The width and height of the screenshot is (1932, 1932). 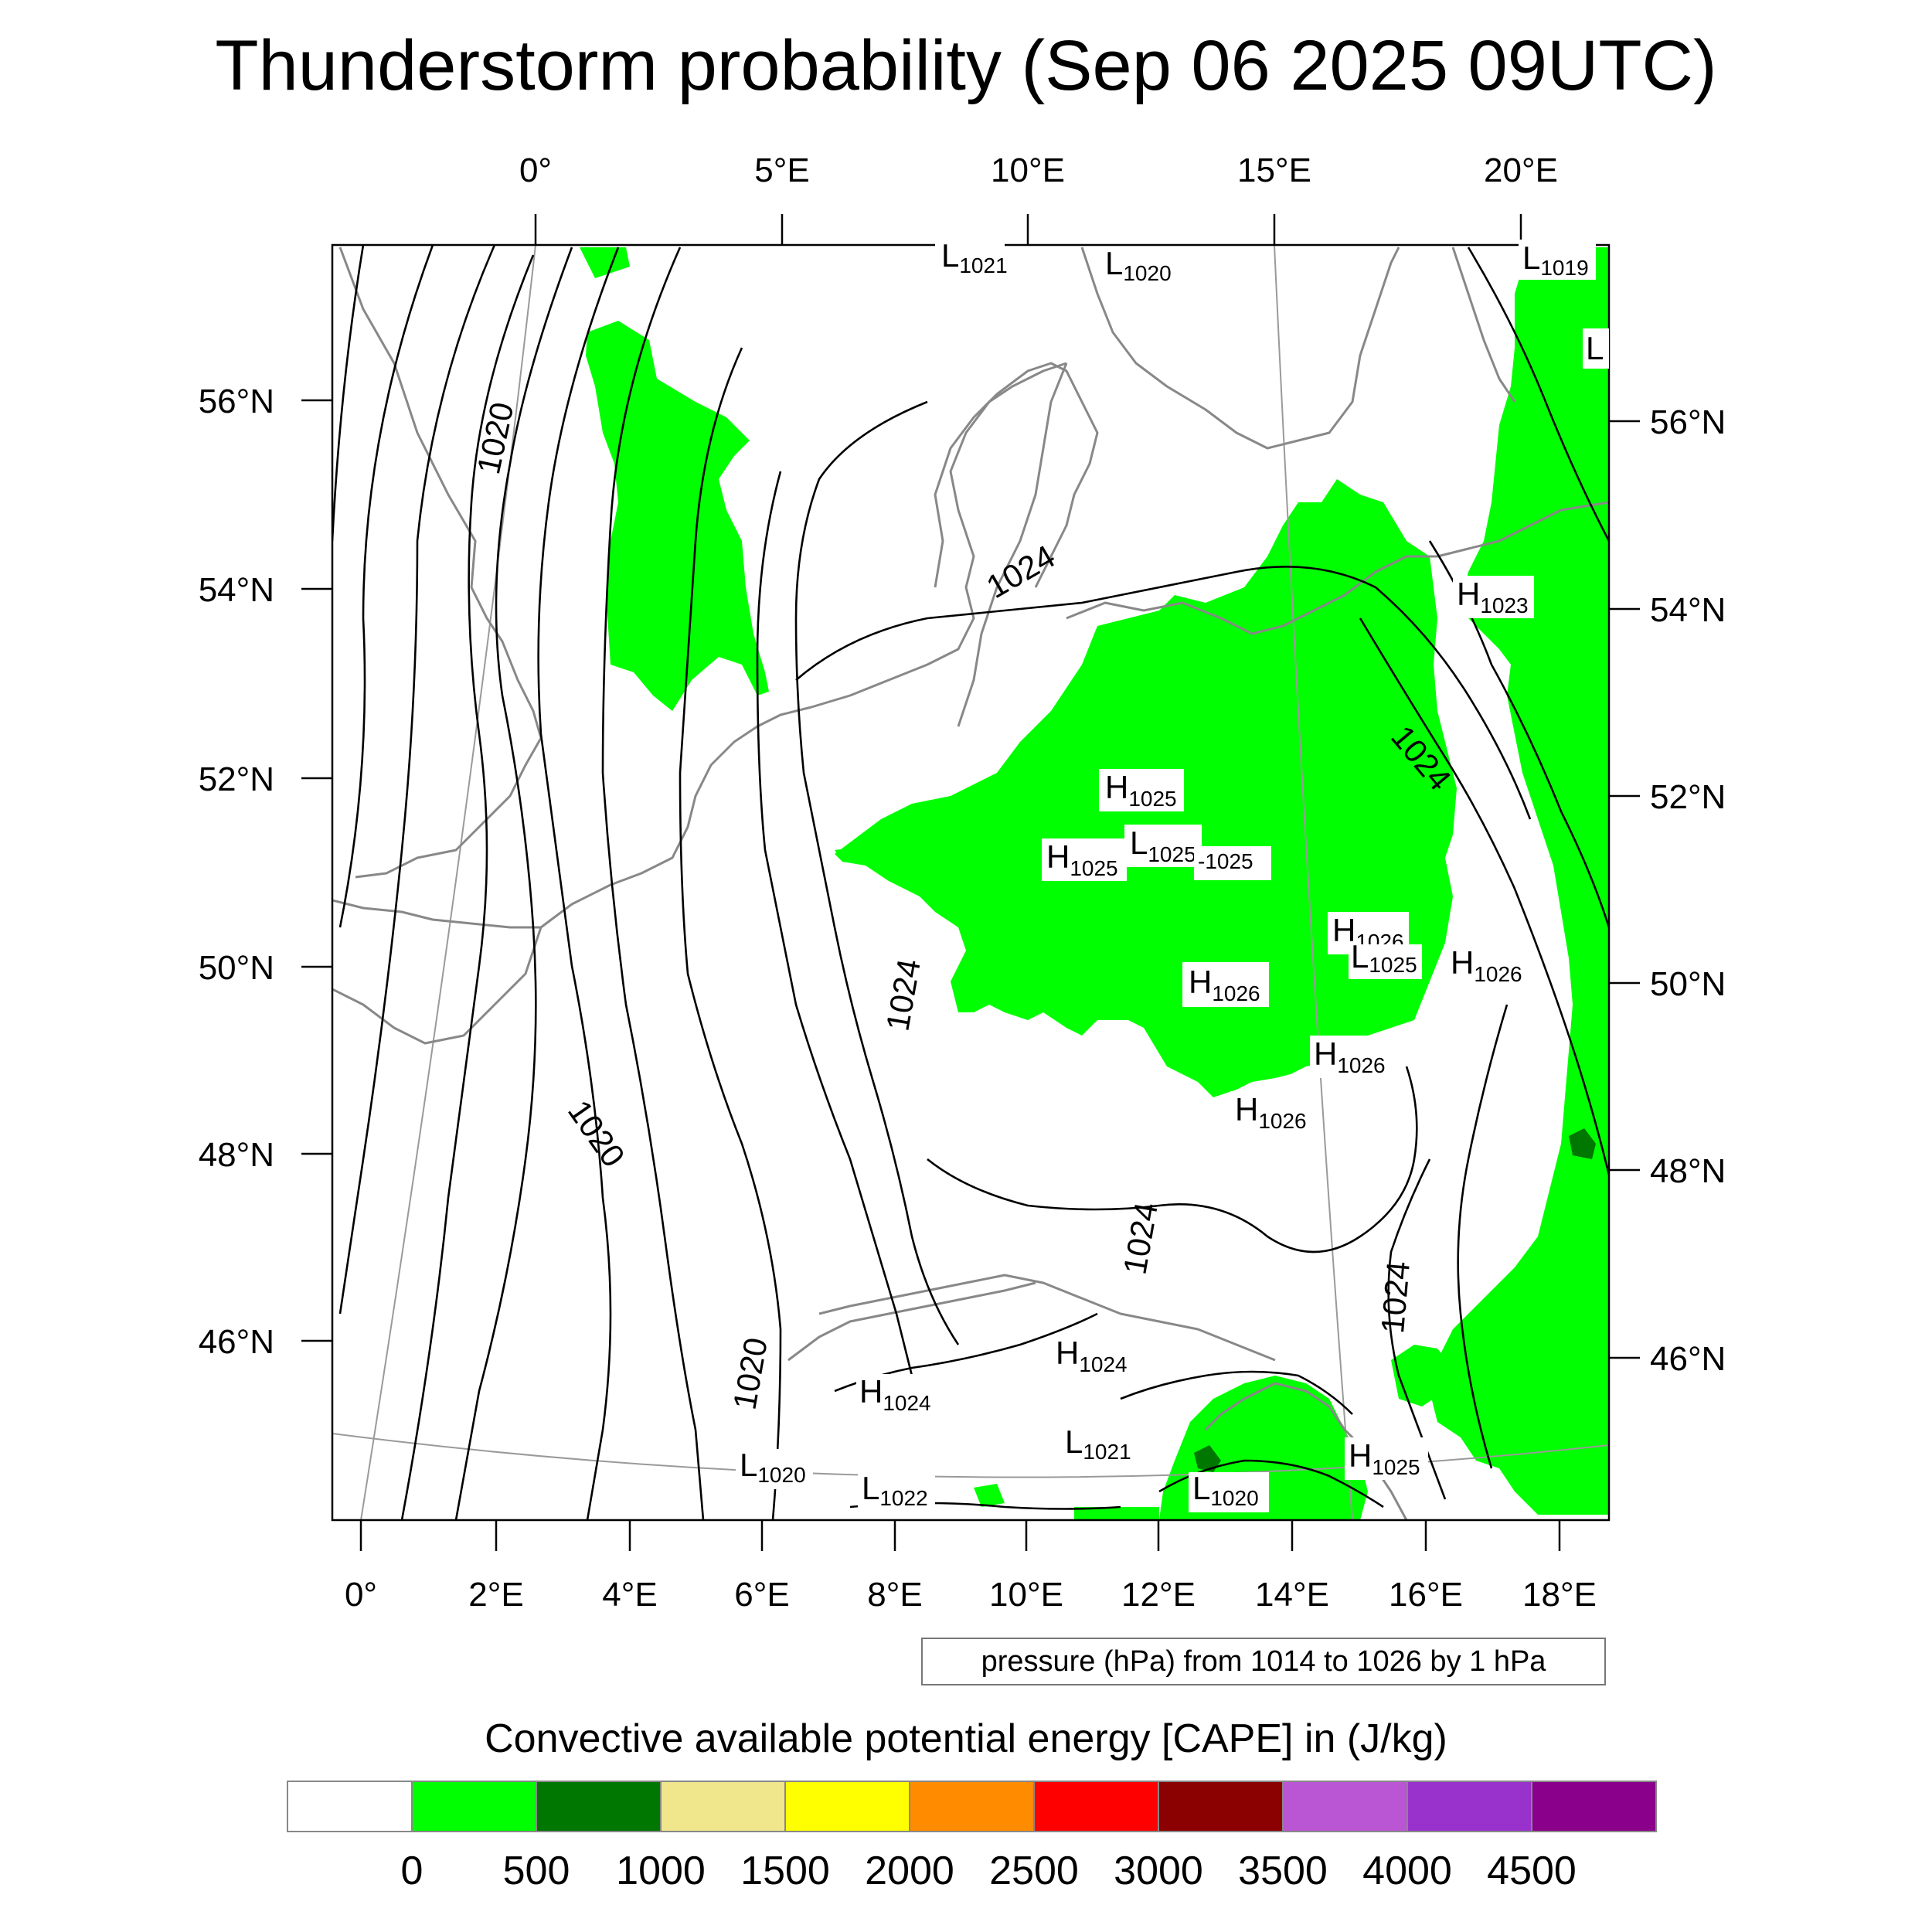 I want to click on pressure-center: -1025, so click(x=1233, y=863).